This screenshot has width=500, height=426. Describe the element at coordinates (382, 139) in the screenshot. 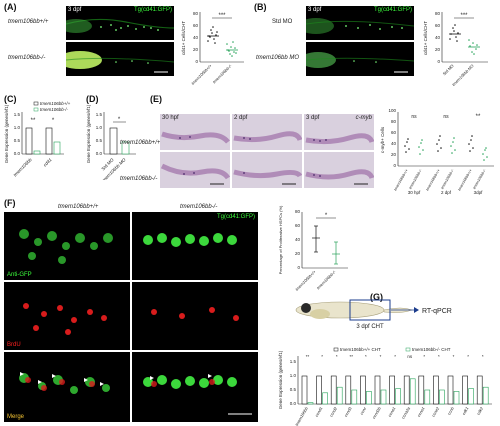

I see `panel-e-ylabel: c-myb+ Cells` at that location.